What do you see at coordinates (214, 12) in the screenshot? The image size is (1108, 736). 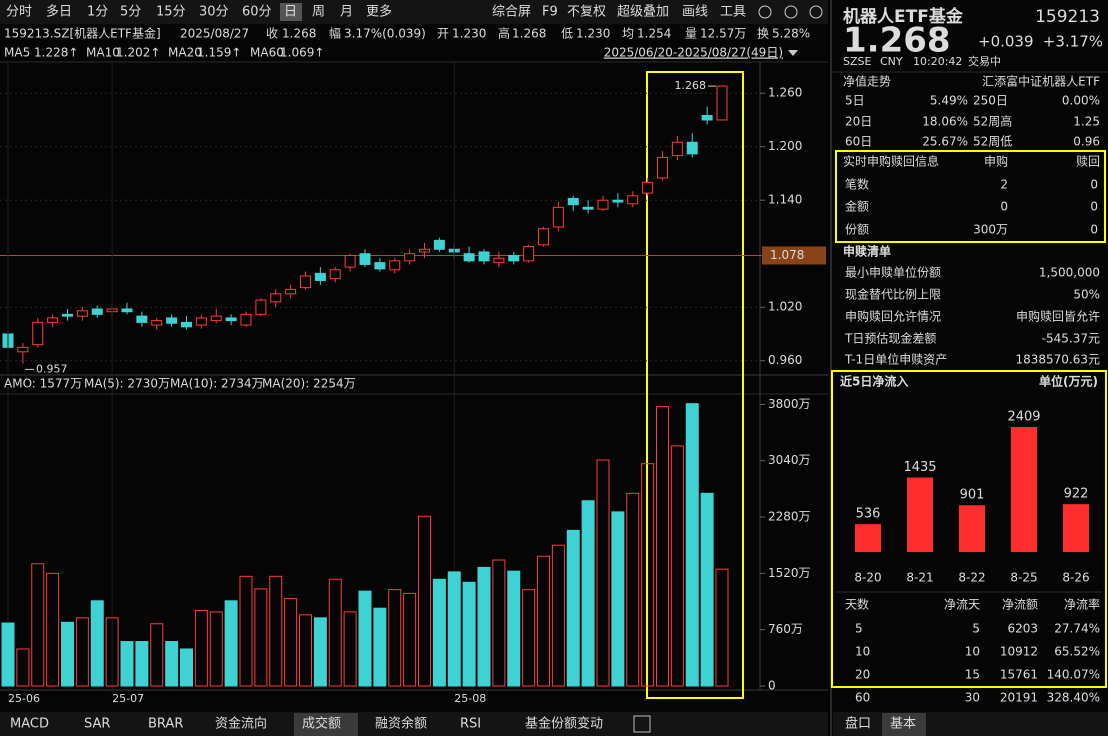 I see `period-button: 30分` at bounding box center [214, 12].